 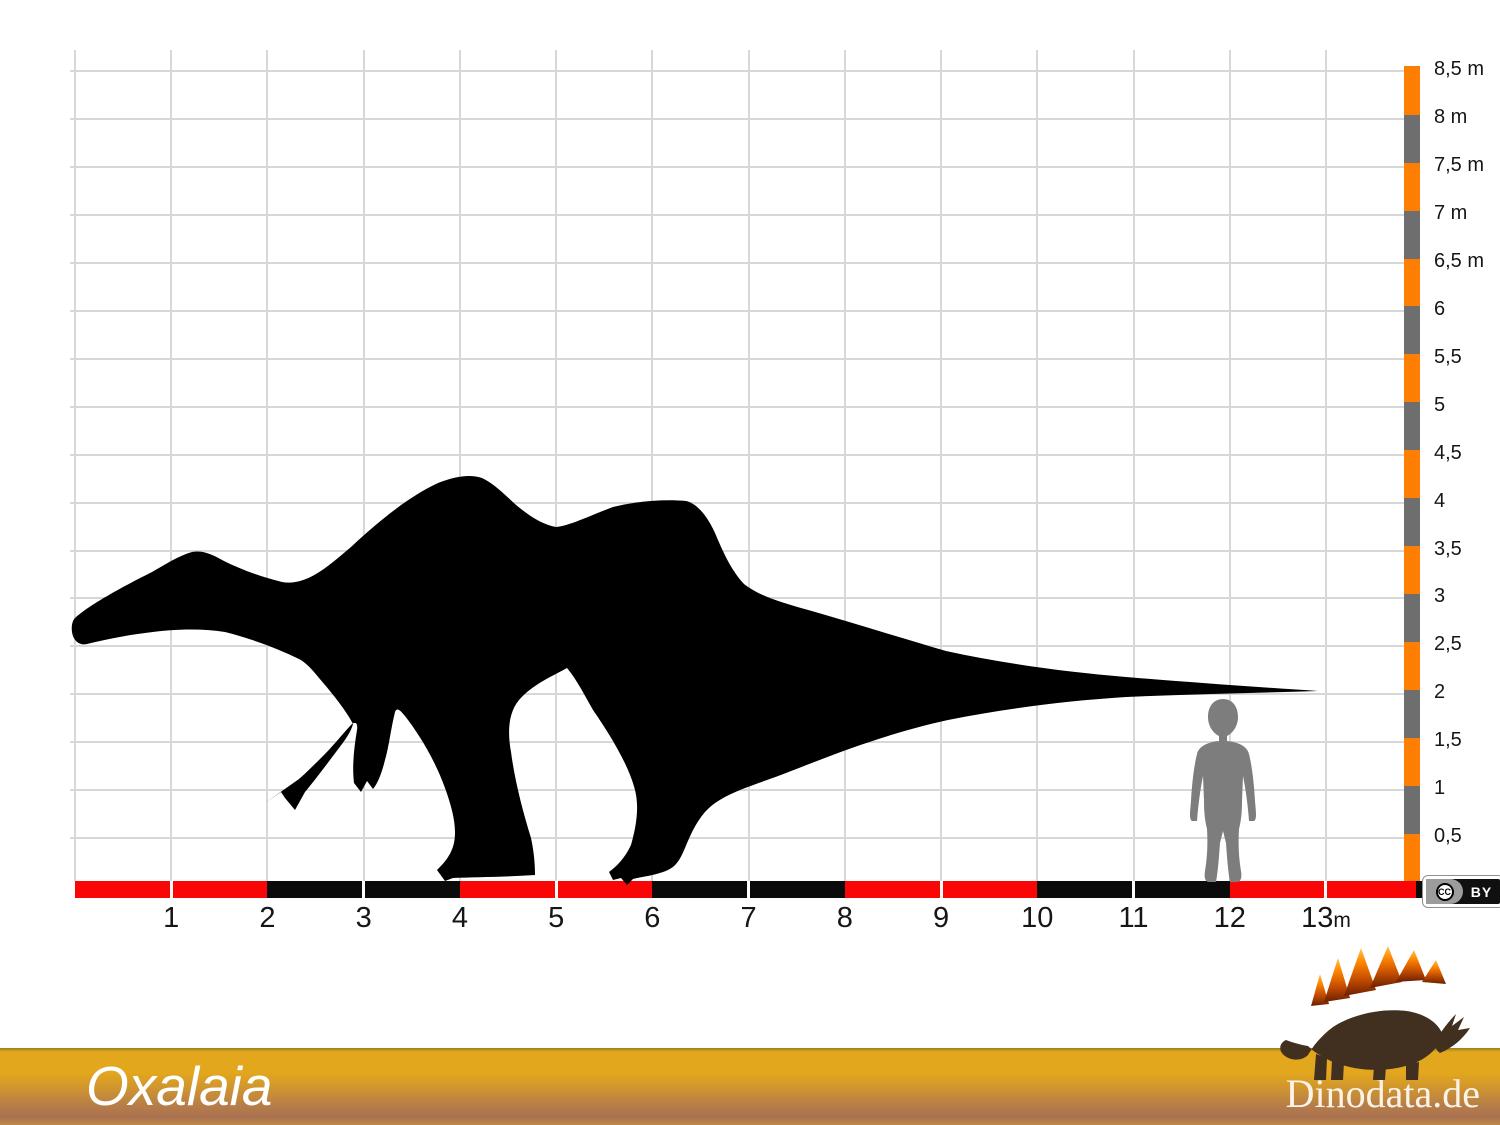 I want to click on y-axis-label: 6, so click(x=1440, y=308).